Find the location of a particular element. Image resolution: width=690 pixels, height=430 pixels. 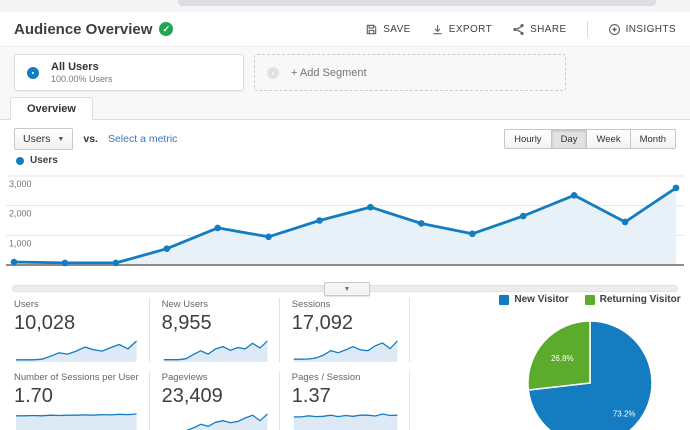

metric-selector-dropdown: Users ▼ is located at coordinates (44, 139).